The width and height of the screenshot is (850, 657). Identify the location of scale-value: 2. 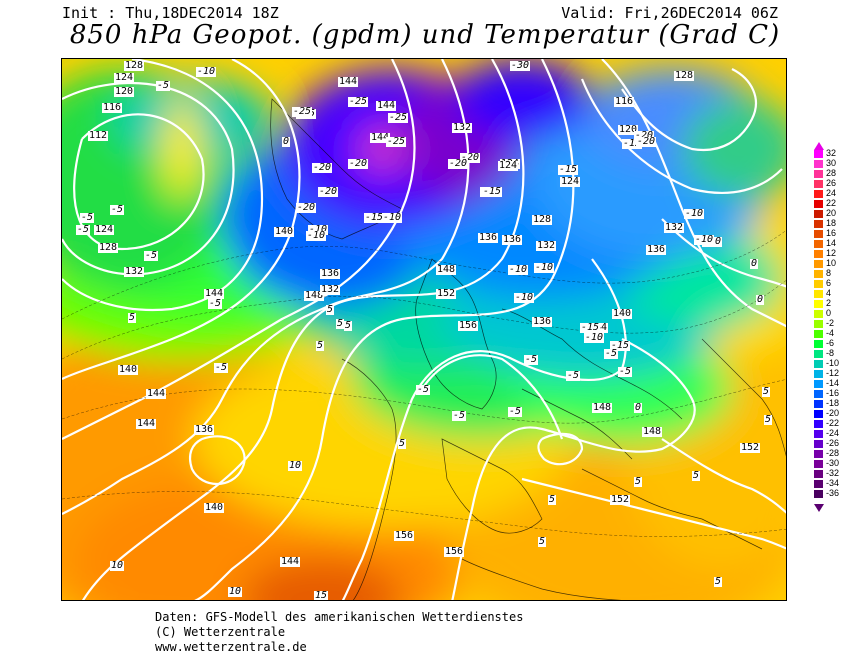
(829, 303).